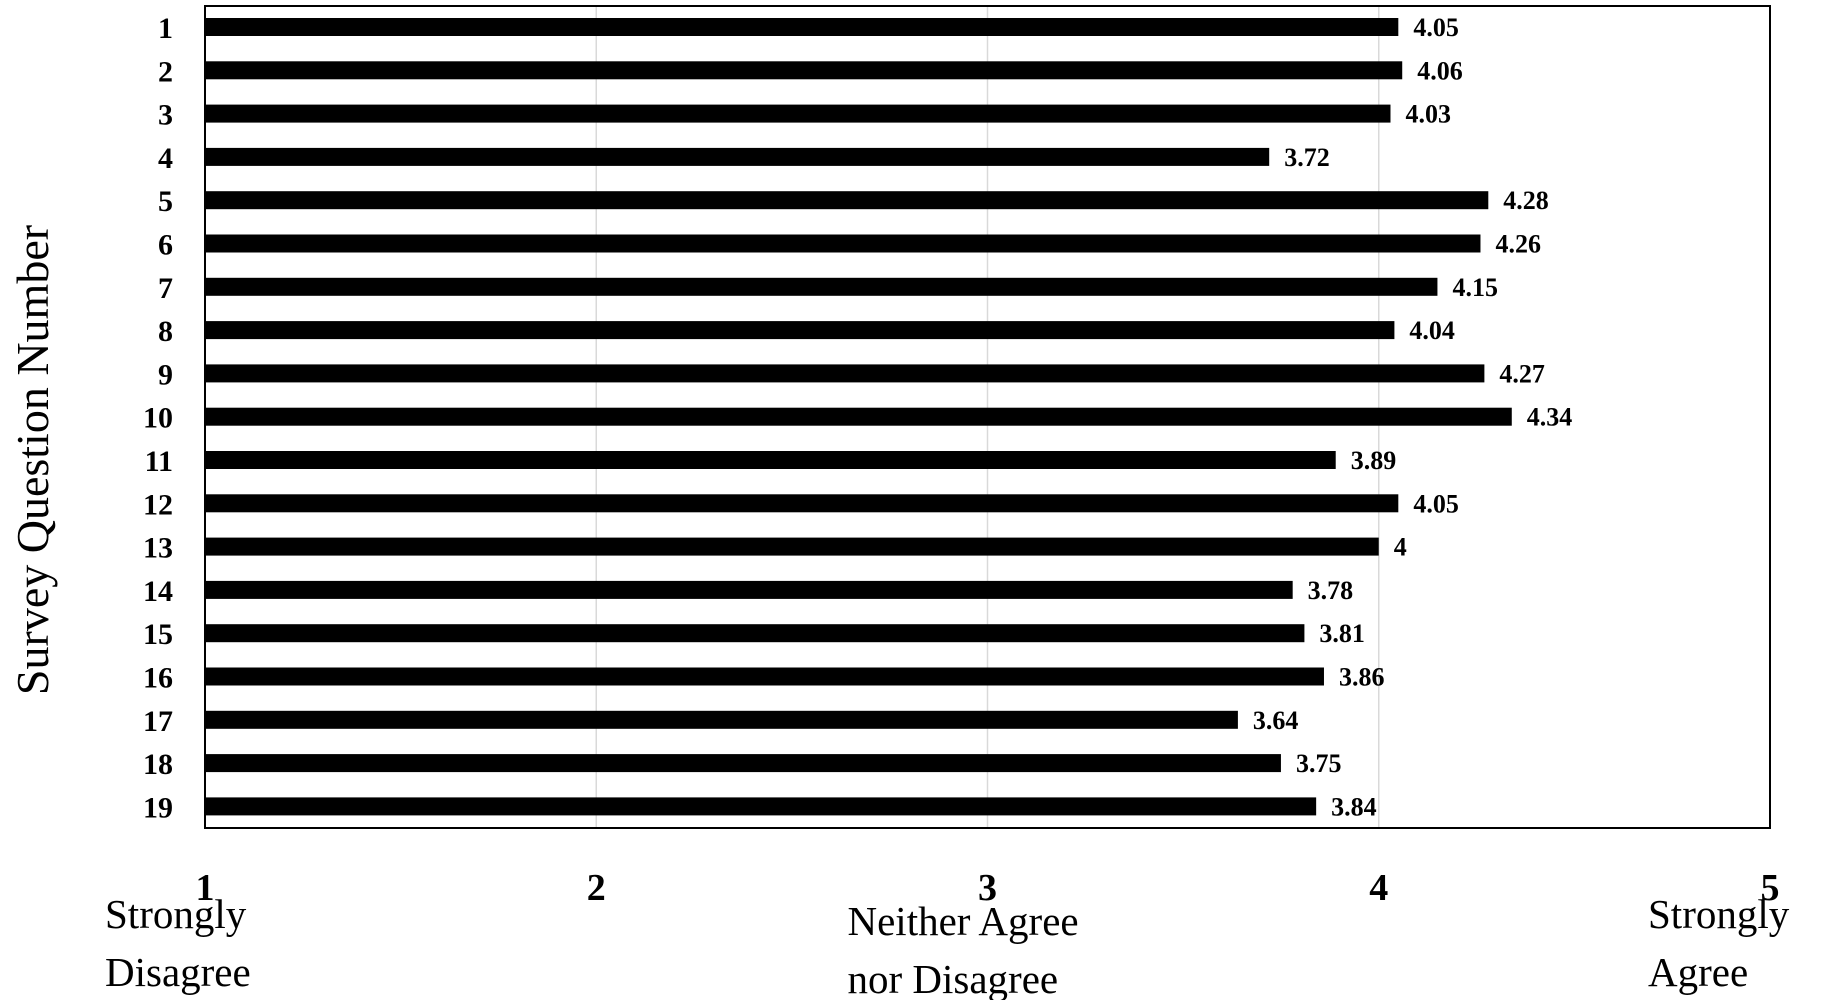 The height and width of the screenshot is (1000, 1829). Describe the element at coordinates (743, 763) in the screenshot. I see `bar-q18` at that location.